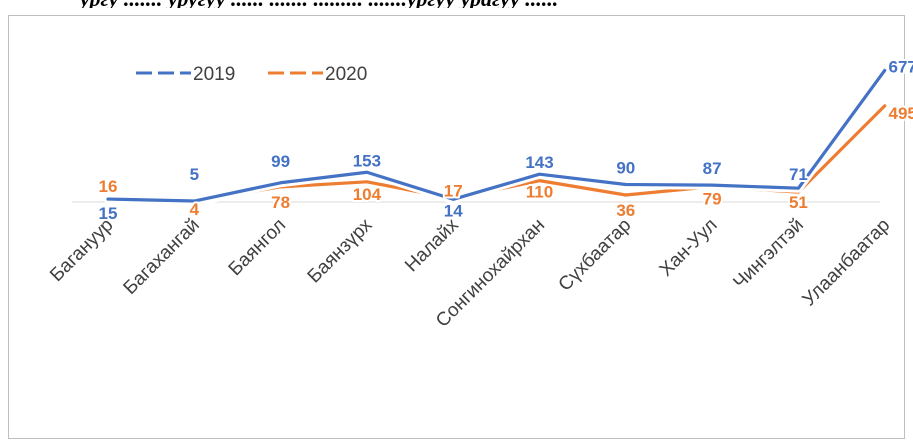  I want to click on data-label-2020-7: 79, so click(712, 199).